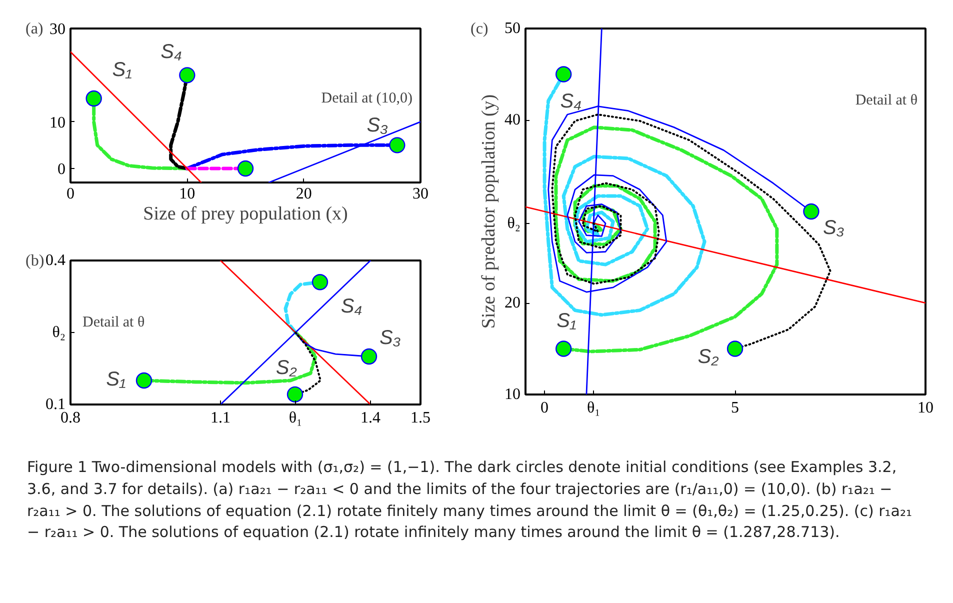 The width and height of the screenshot is (953, 603). What do you see at coordinates (544, 408) in the screenshot?
I see `x-tick-label: 0` at bounding box center [544, 408].